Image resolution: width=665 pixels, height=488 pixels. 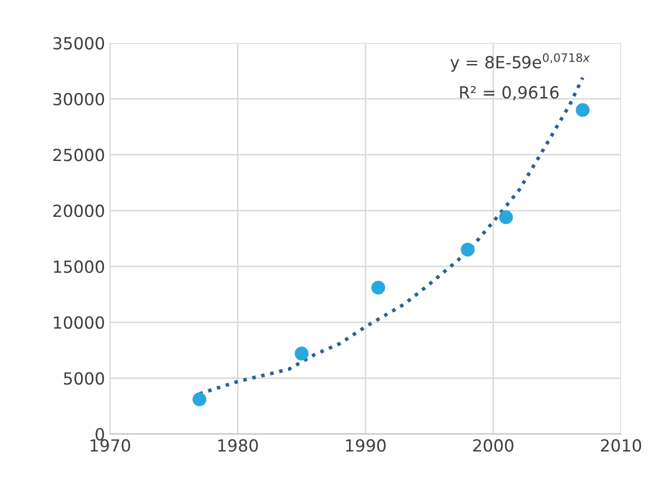 I want to click on y-tick-label: 15000, so click(x=79, y=266).